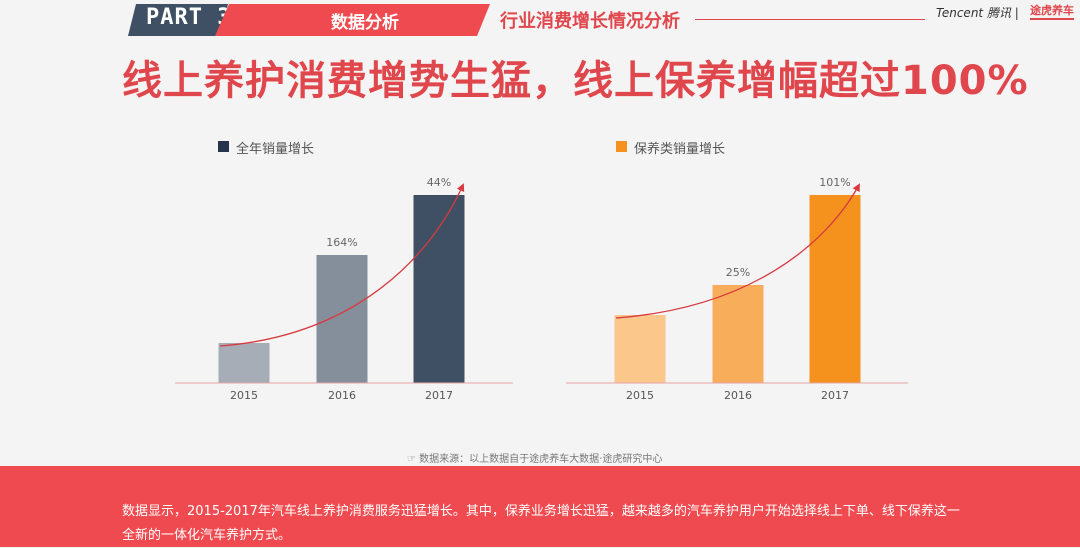 The image size is (1080, 548). What do you see at coordinates (738, 272) in the screenshot?
I see `data-label: 25%` at bounding box center [738, 272].